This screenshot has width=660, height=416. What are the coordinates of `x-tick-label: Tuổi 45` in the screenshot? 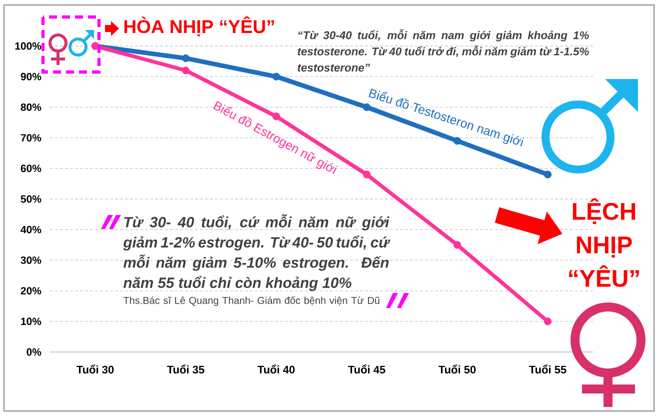 It's located at (367, 369).